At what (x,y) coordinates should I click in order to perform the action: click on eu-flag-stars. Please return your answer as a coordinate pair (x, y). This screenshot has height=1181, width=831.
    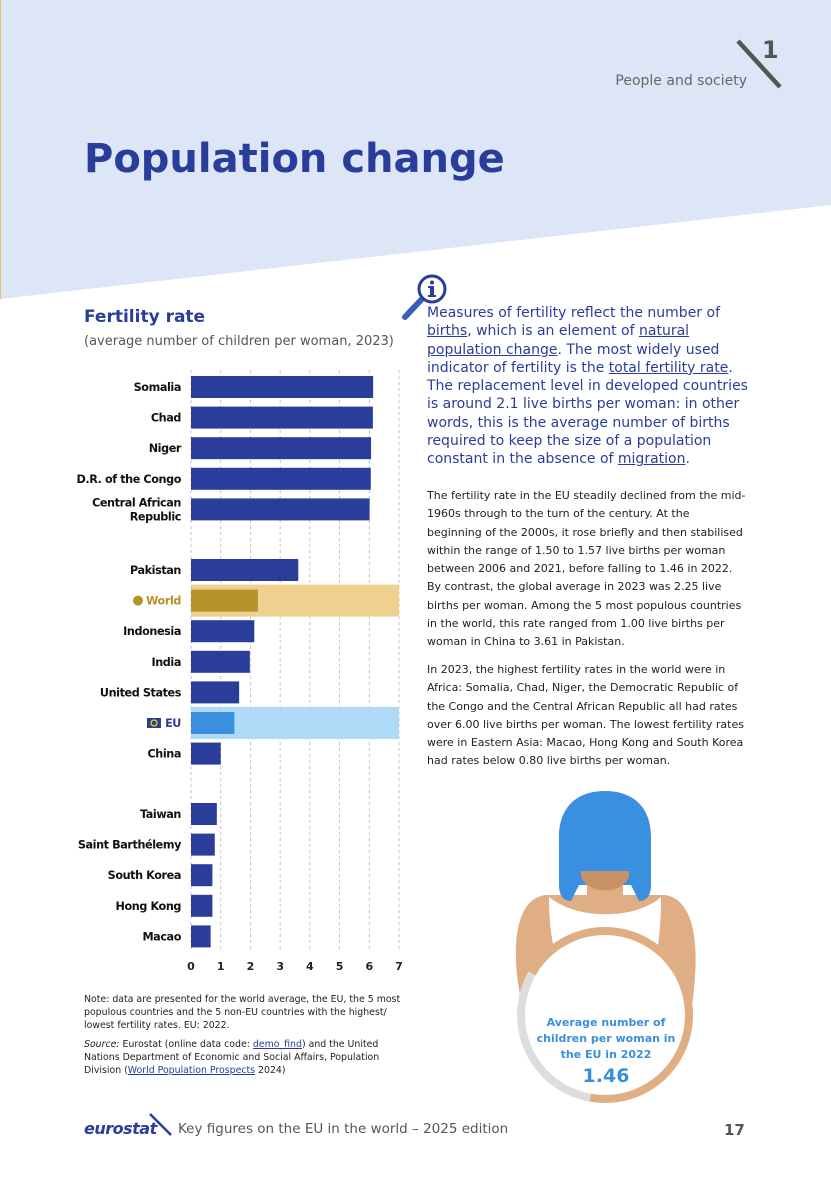
    Looking at the image, I should click on (154, 723).